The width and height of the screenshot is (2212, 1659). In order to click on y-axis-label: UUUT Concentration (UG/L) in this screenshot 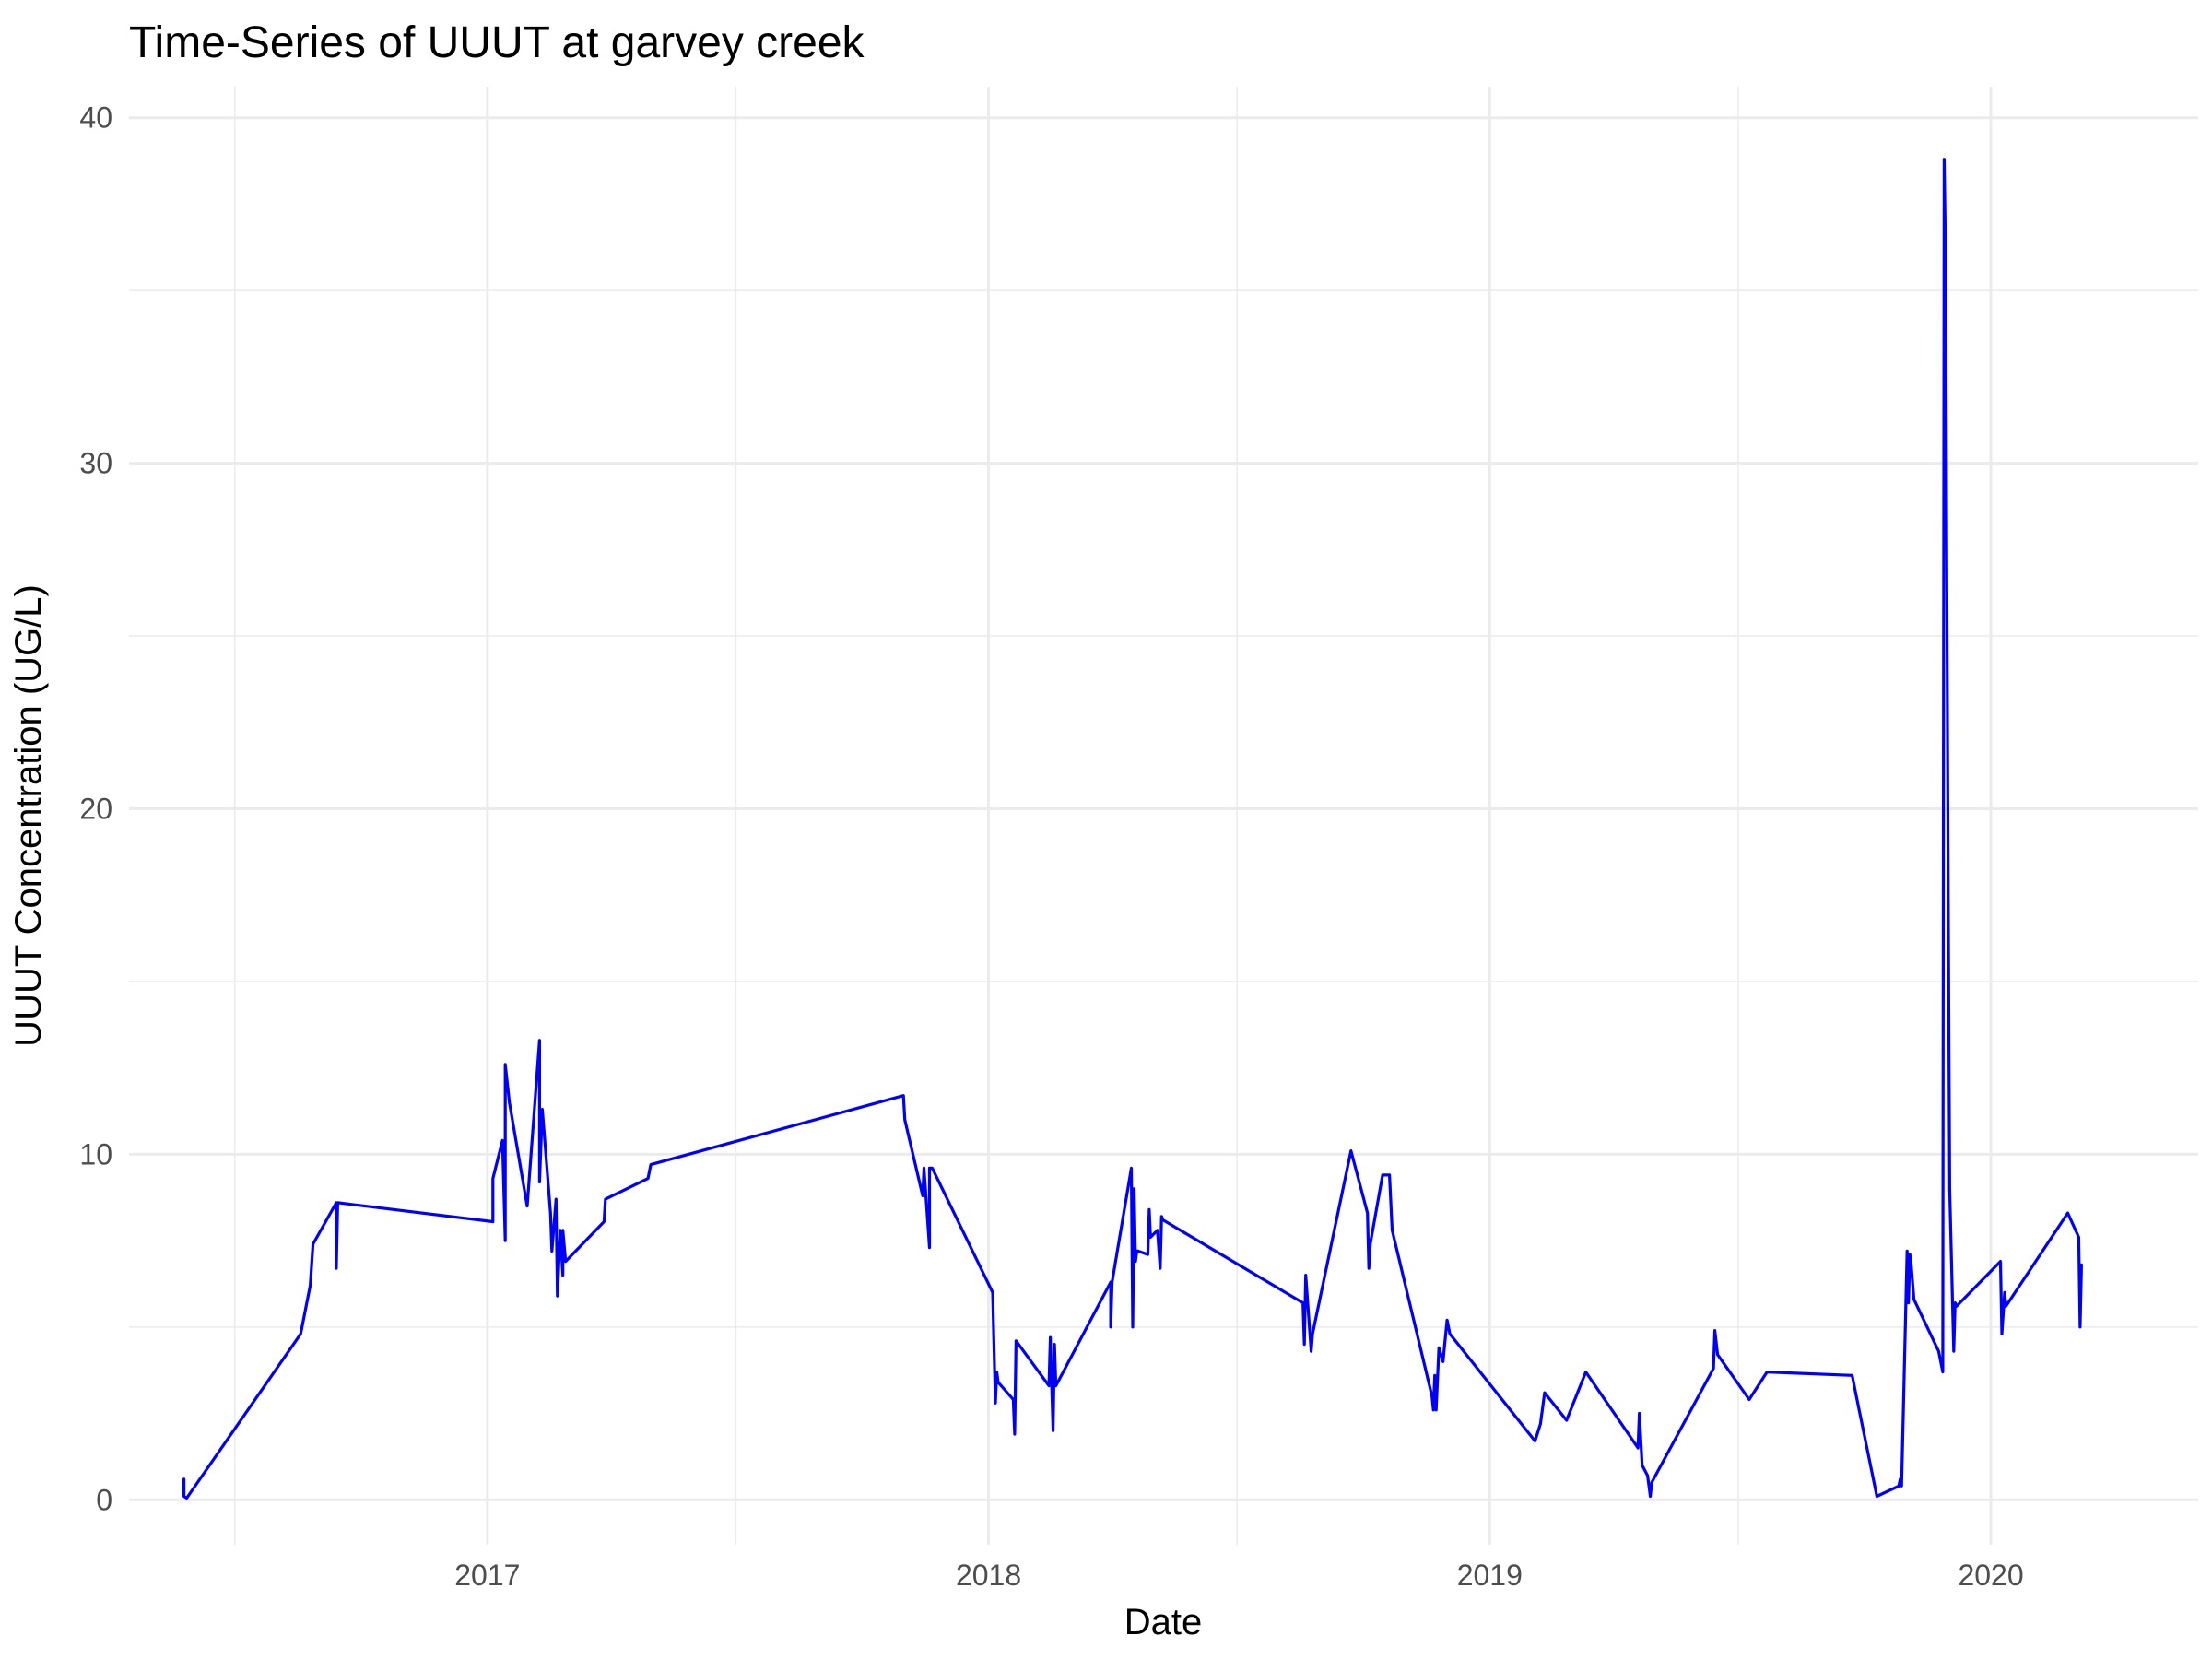, I will do `click(28, 815)`.